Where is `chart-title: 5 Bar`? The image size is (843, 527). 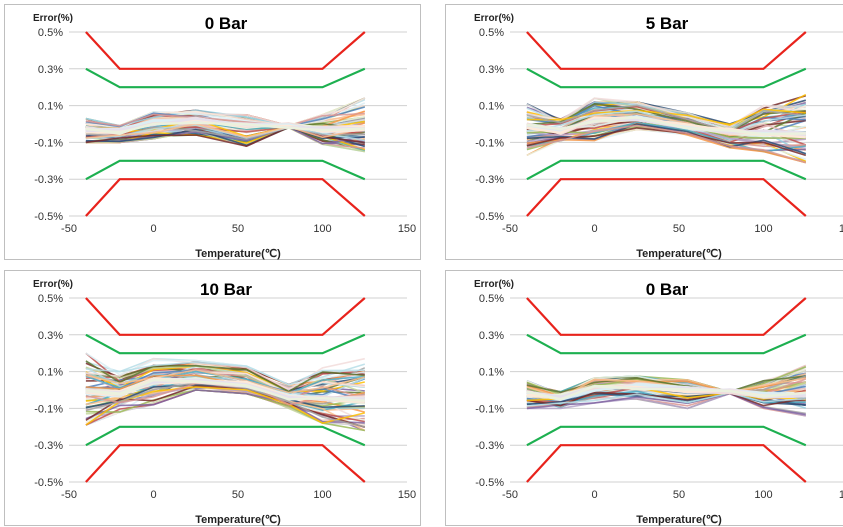
chart-title: 5 Bar is located at coordinates (667, 23).